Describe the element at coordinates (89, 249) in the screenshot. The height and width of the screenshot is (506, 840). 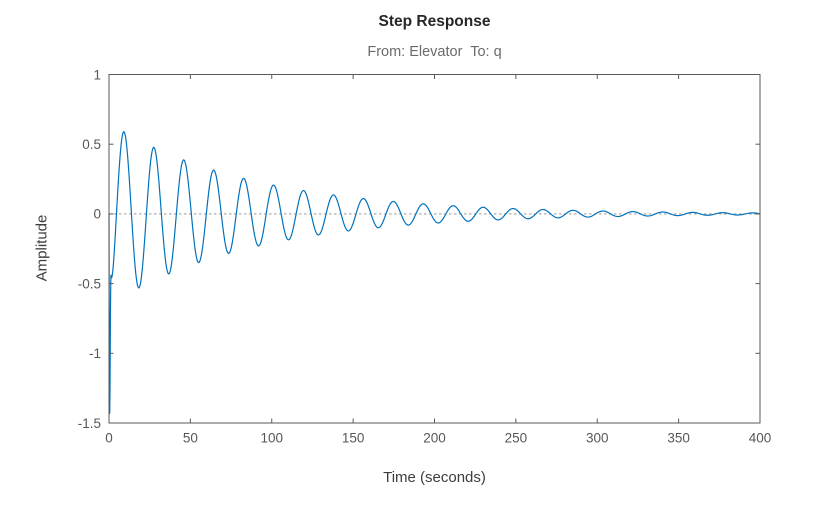
I see `y-tick-labels: -1.5 -1 -0.5 0 0.5 1` at that location.